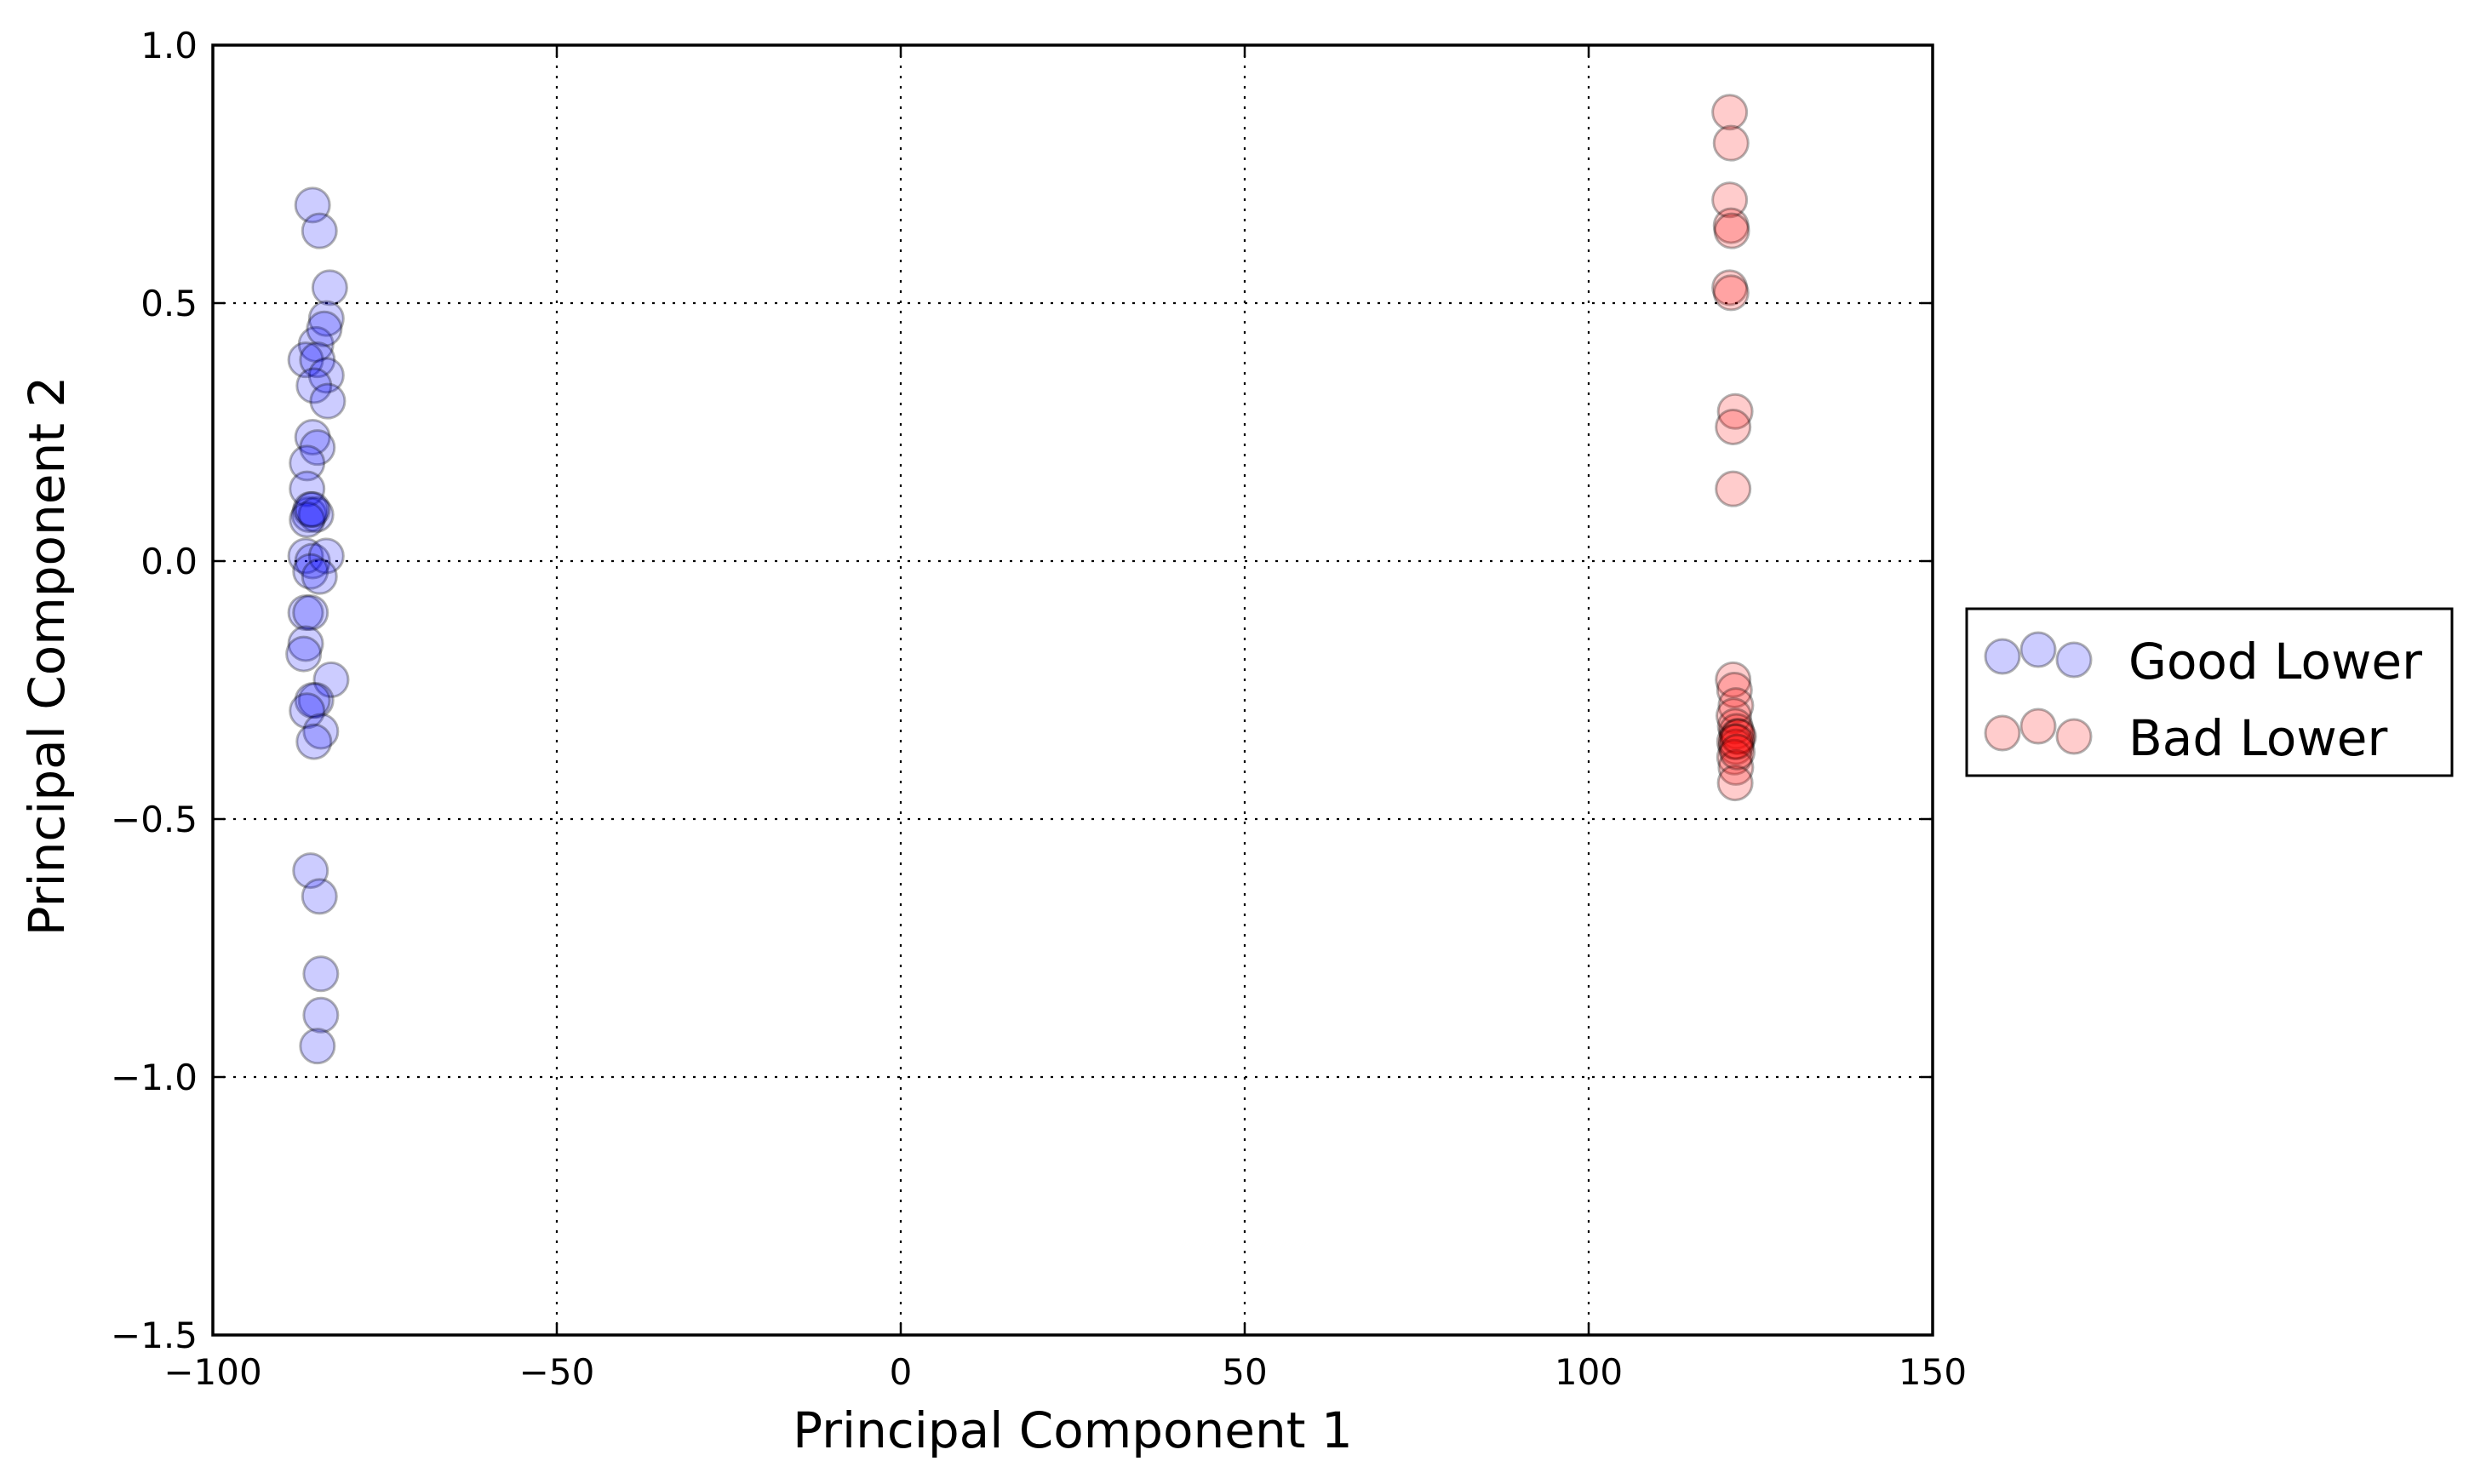 The width and height of the screenshot is (2469, 1484). What do you see at coordinates (2257, 738) in the screenshot?
I see `legend-label-bad-lower: Bad Lower` at bounding box center [2257, 738].